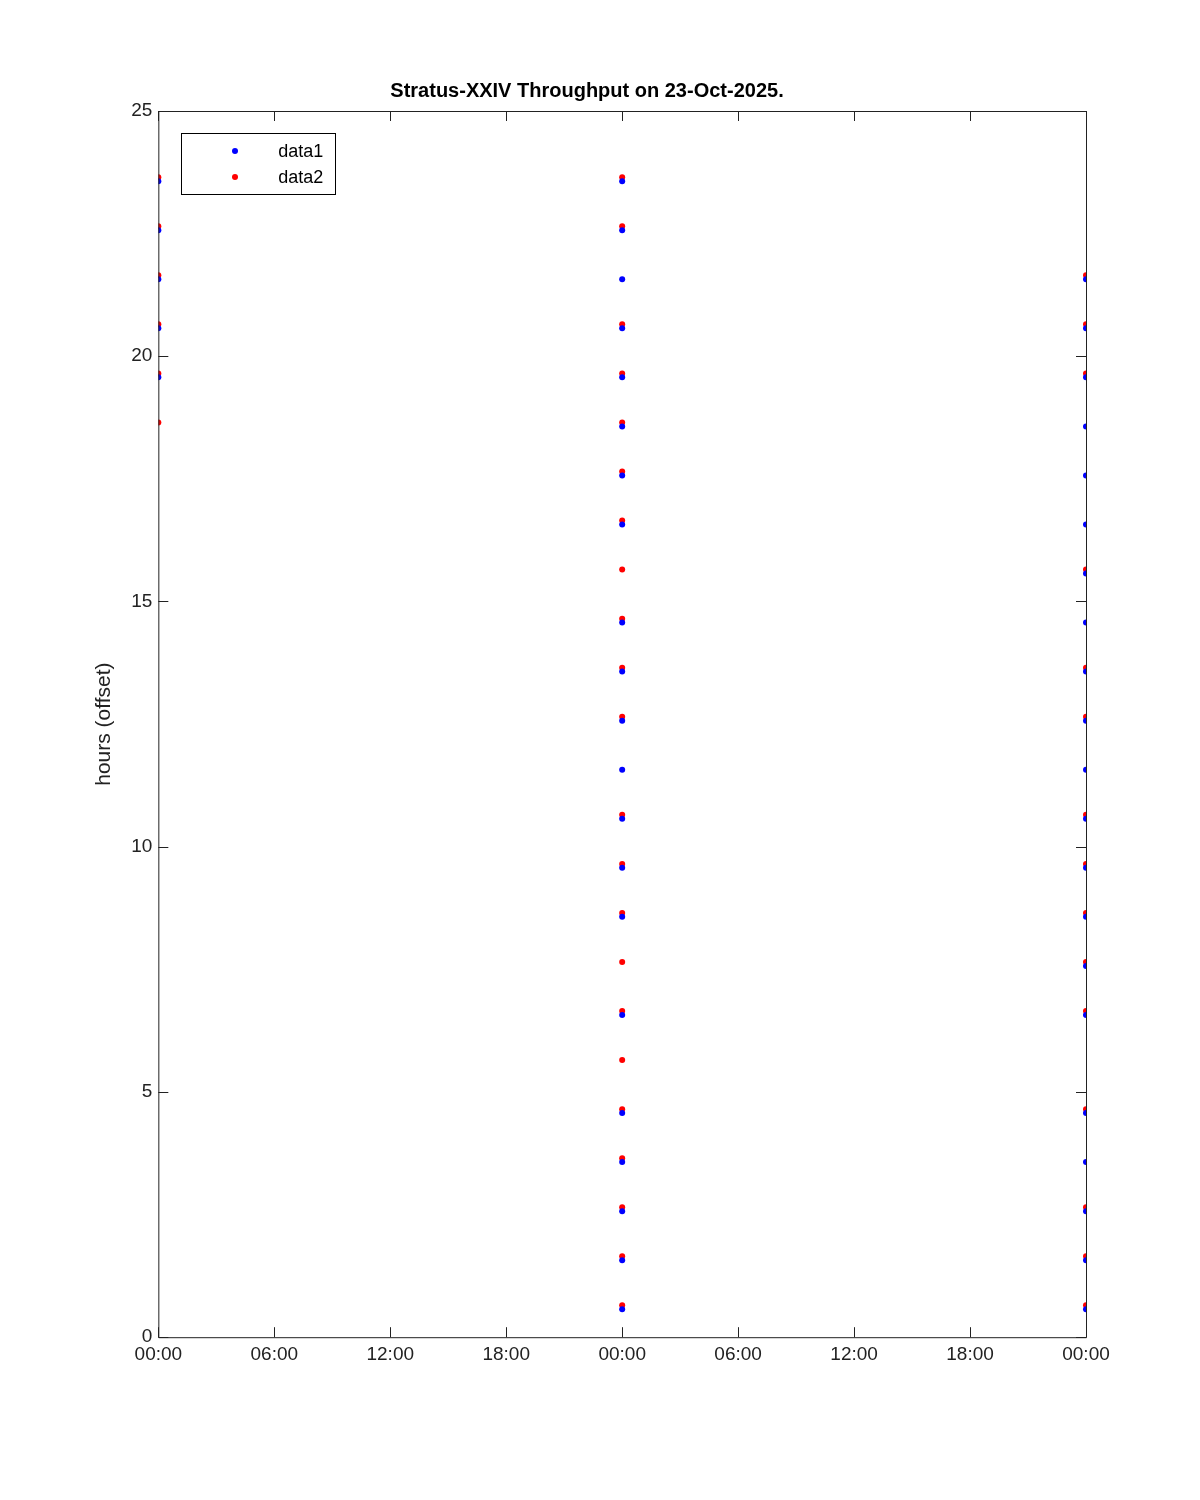  I want to click on legend-label: data2, so click(301, 177).